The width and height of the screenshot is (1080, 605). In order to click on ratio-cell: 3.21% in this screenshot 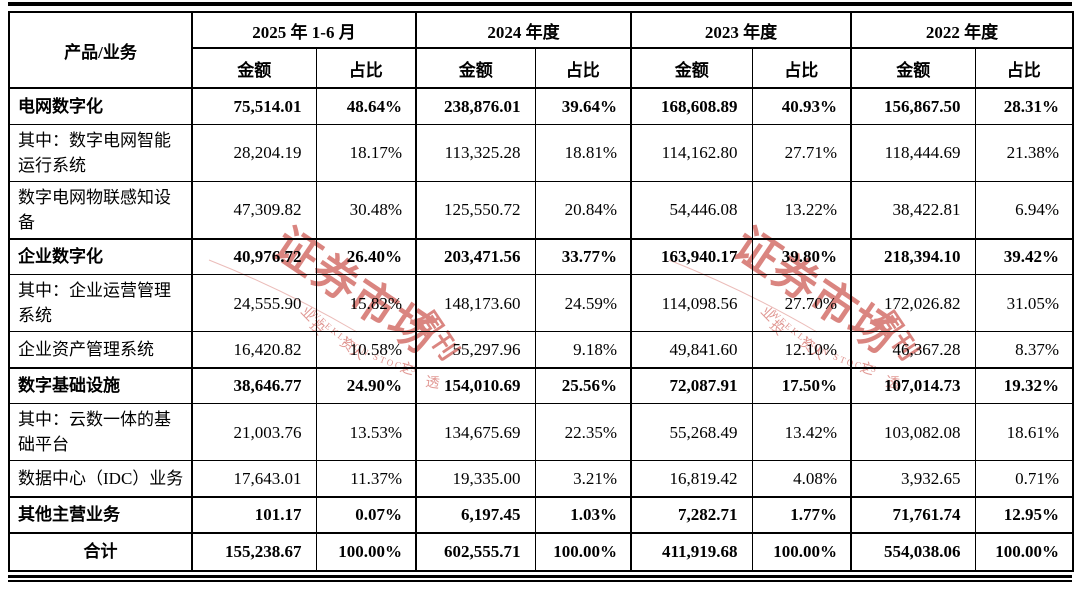, I will do `click(583, 478)`.